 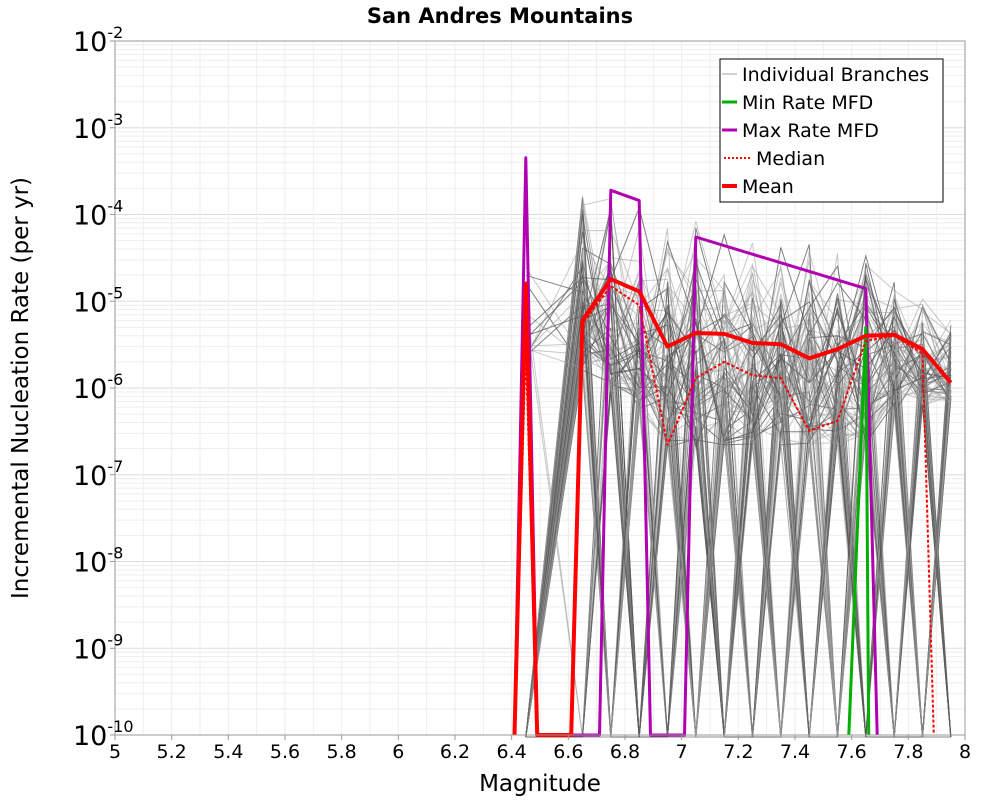 I want to click on legend-label: Mean, so click(x=768, y=187).